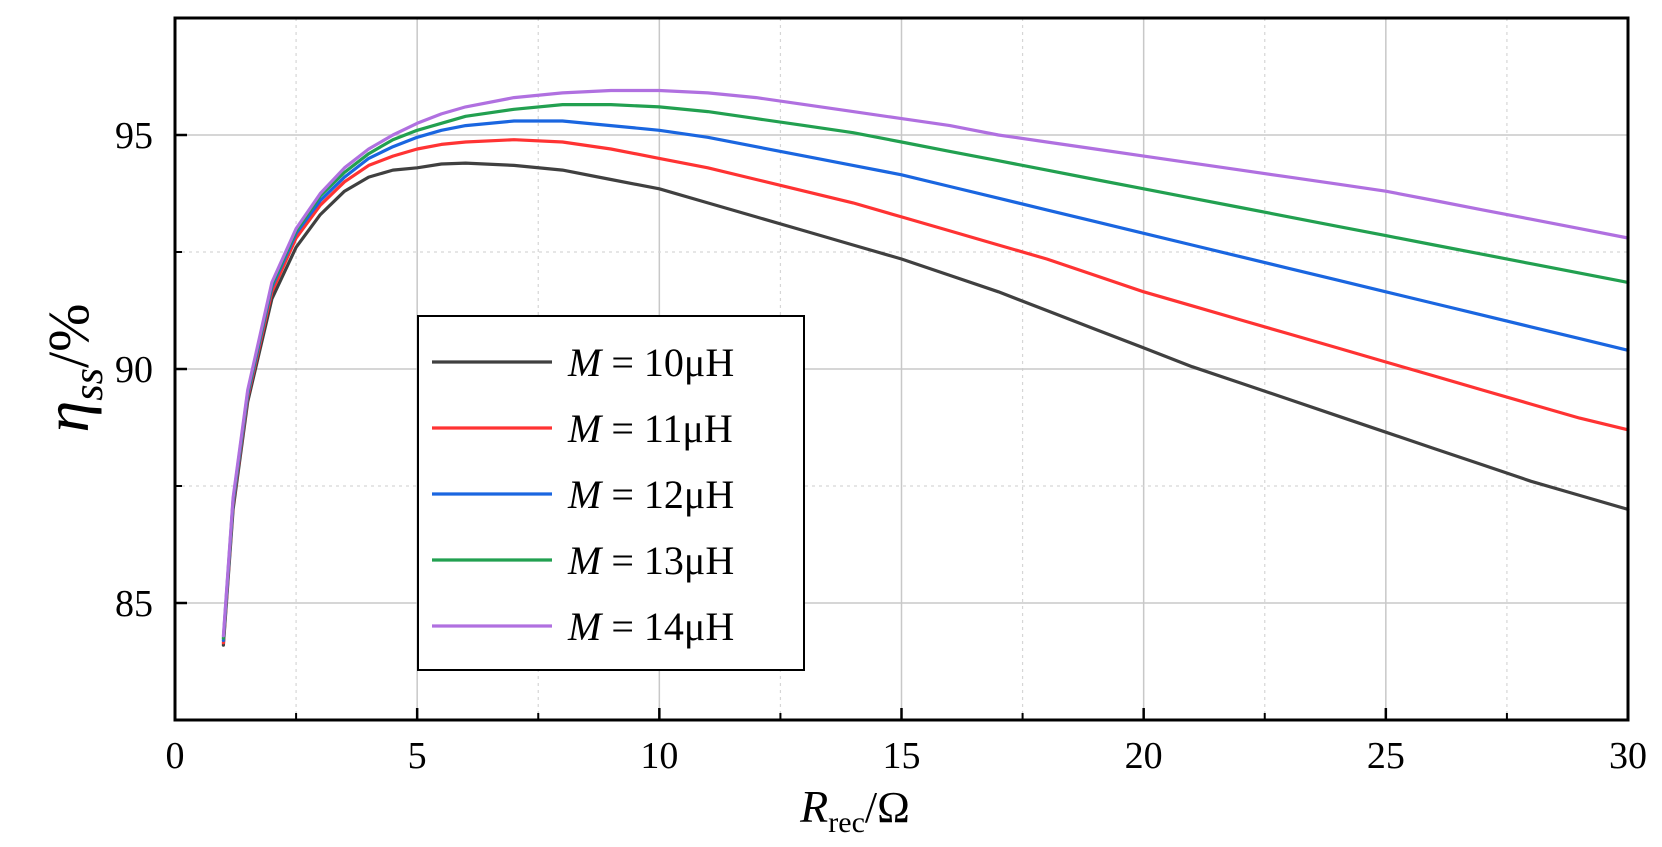 This screenshot has height=847, width=1662. I want to click on legend-label: M = 13μH, so click(650, 560).